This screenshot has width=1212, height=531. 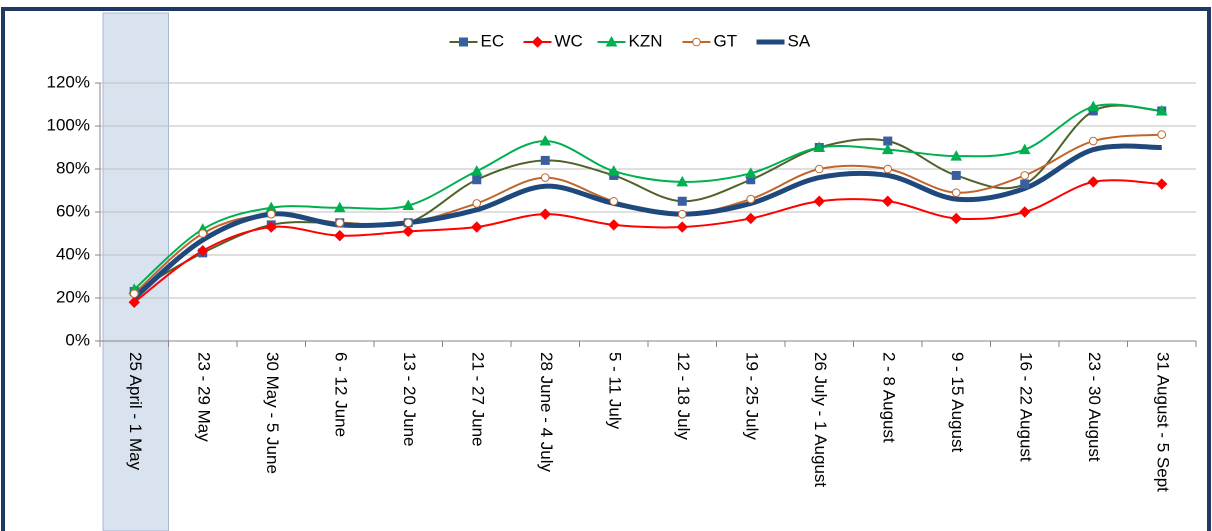 I want to click on legend-item: EC, so click(x=477, y=40).